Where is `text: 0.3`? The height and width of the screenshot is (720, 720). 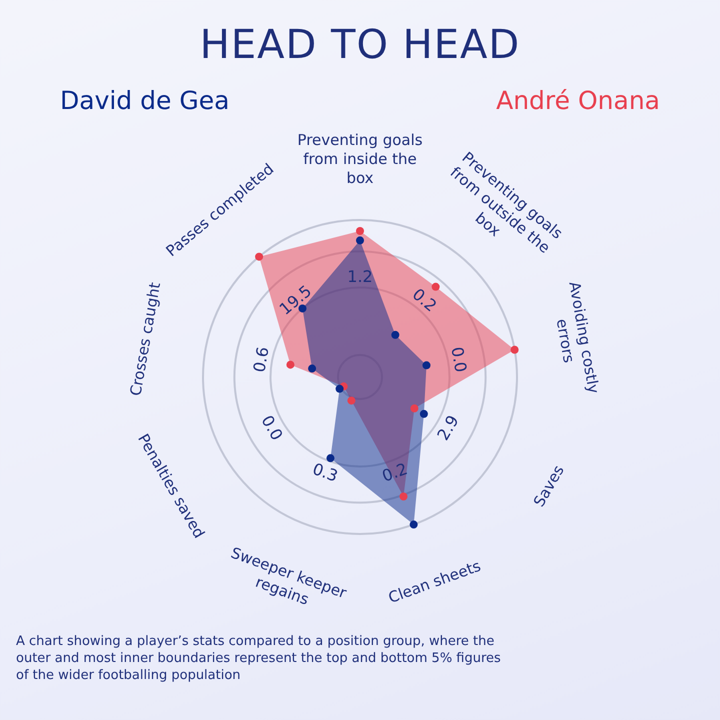
text: 0.3 is located at coordinates (325, 472).